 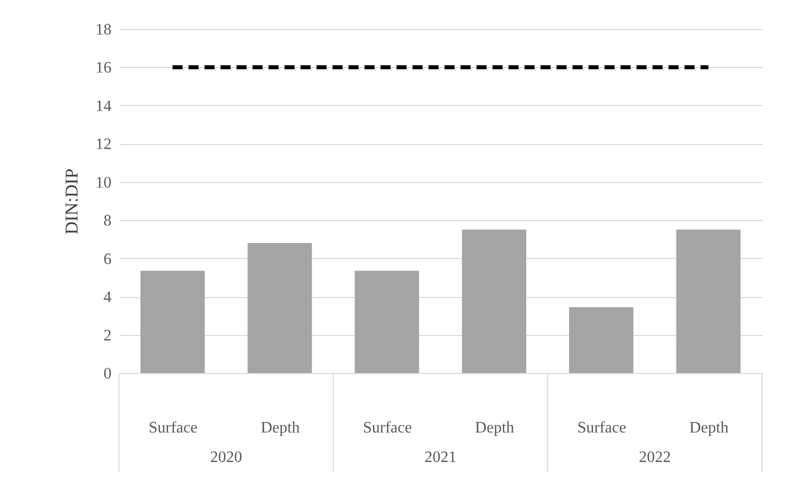 I want to click on y-tick-label: 10, so click(x=104, y=183).